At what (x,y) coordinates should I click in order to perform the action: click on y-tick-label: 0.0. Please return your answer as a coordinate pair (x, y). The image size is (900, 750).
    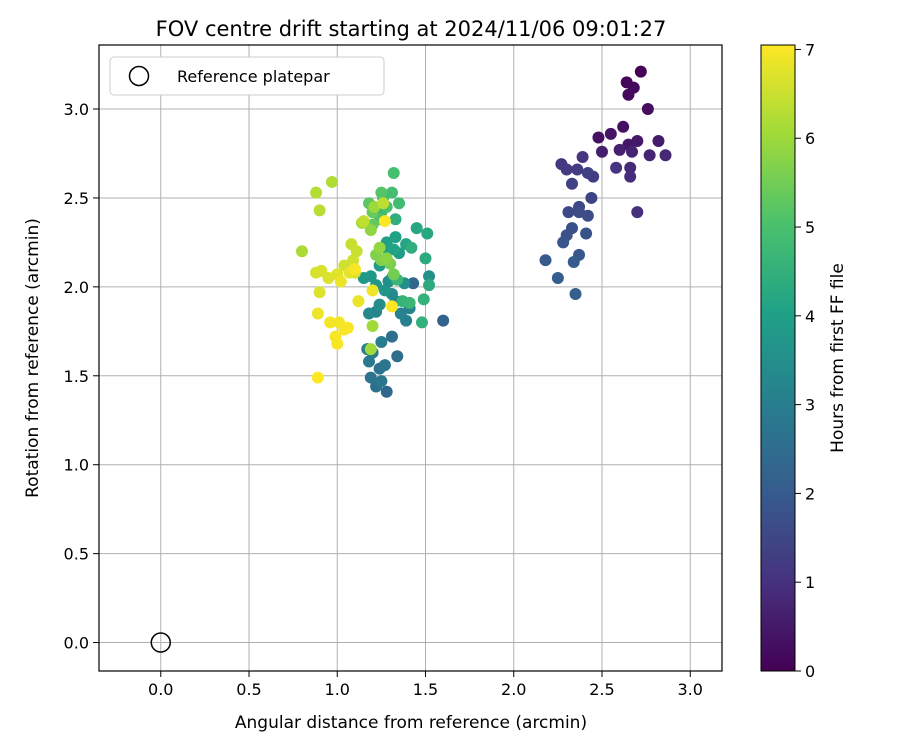
    Looking at the image, I should click on (76, 643).